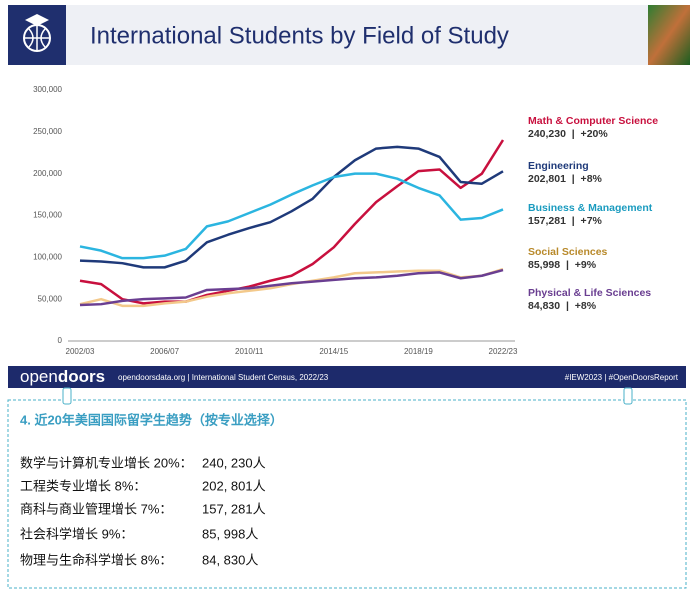 Image resolution: width=693 pixels, height=592 pixels. Describe the element at coordinates (47, 131) in the screenshot. I see `y-tick-label: 250,000` at that location.